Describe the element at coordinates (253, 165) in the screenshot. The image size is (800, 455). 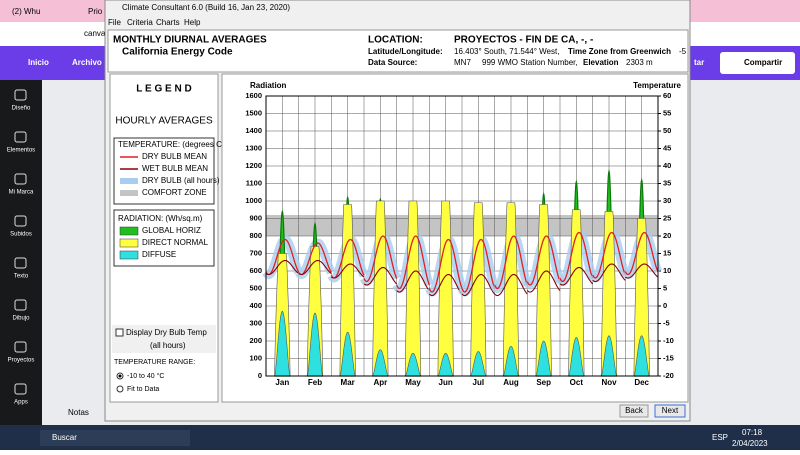
I see `y-tick-label: 1200` at that location.